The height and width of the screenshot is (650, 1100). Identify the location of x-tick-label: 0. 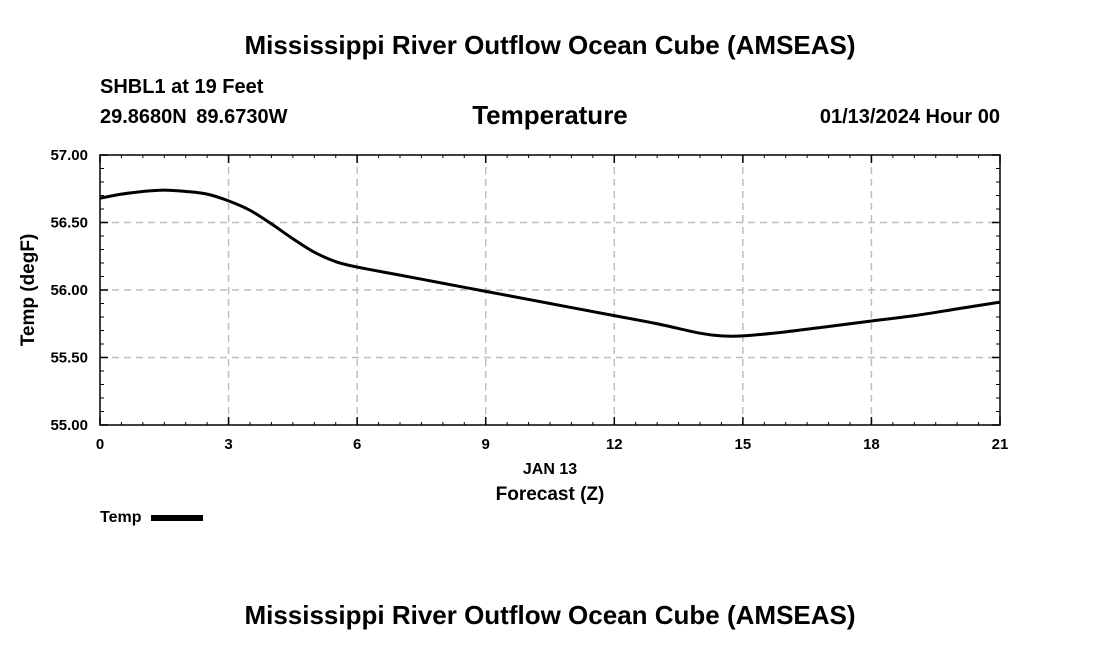
(100, 444).